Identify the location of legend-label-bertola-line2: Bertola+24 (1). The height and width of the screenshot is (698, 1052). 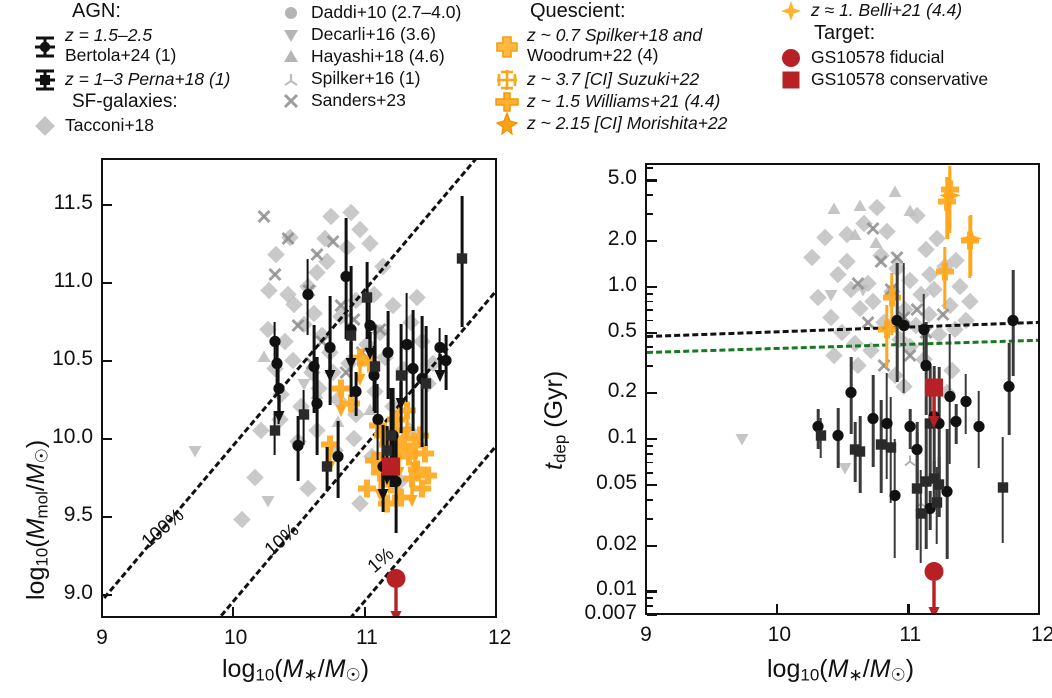
(121, 55).